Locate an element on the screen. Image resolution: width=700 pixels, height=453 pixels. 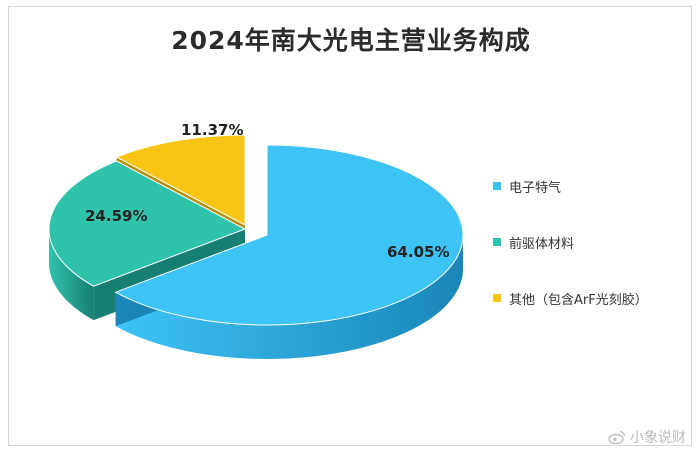
chart-legend: 电子特气 前驱体材料 其他（包含ArF光刻胶） is located at coordinates (570, 259).